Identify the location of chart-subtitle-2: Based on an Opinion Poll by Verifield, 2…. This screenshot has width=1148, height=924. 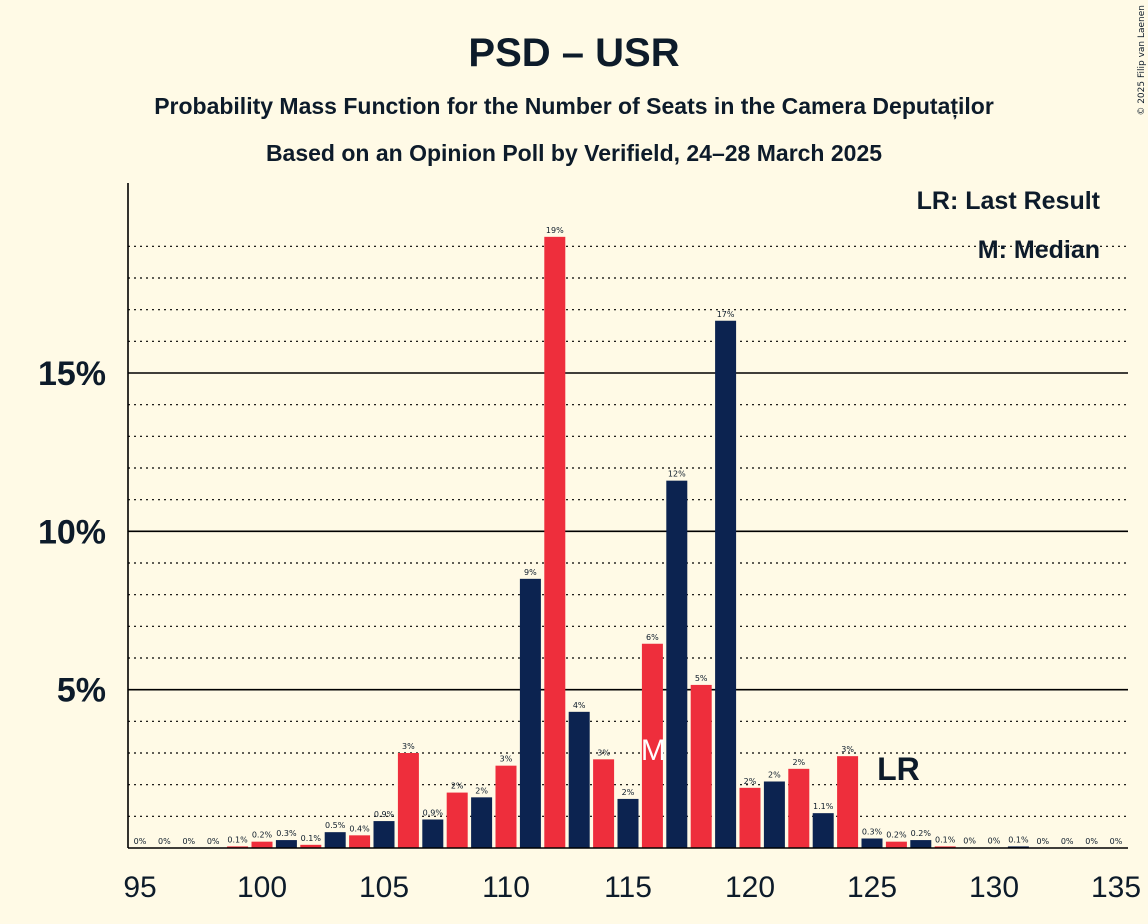
(574, 153).